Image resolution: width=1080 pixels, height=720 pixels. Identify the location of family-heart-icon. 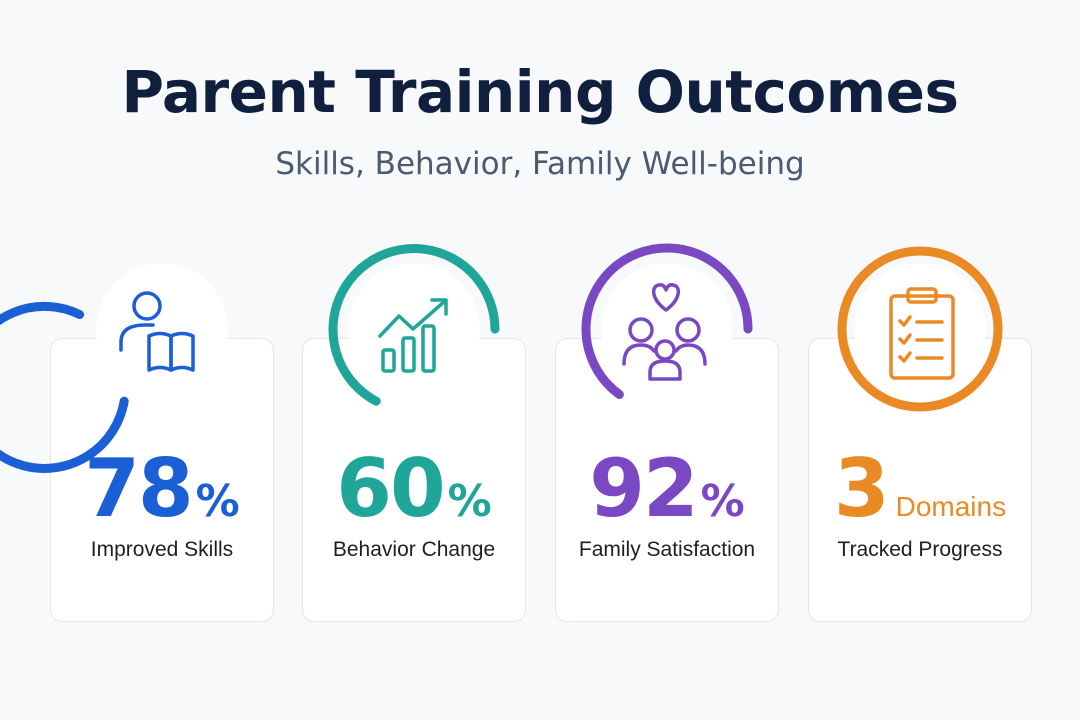
(664, 332).